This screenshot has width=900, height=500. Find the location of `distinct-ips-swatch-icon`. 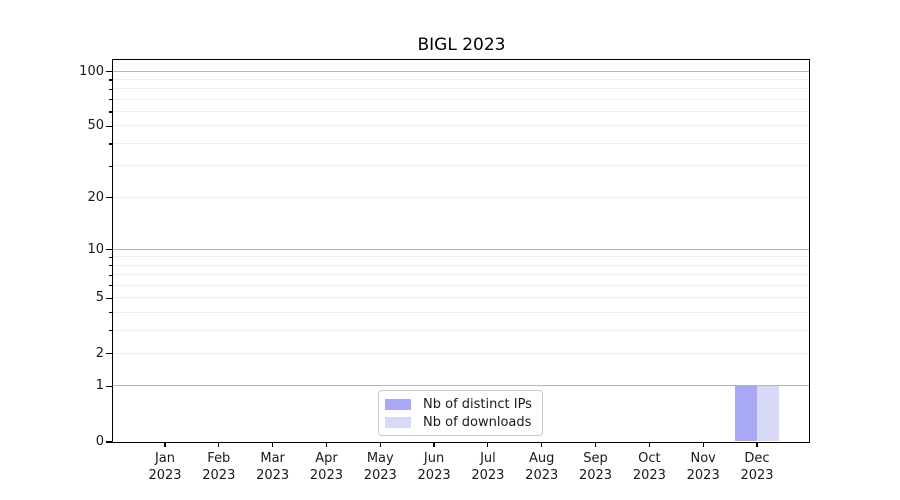

distinct-ips-swatch-icon is located at coordinates (398, 404).